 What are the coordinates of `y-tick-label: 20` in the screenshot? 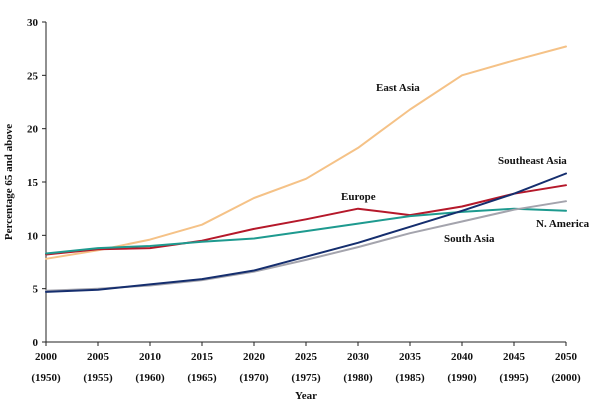 It's located at (33, 130).